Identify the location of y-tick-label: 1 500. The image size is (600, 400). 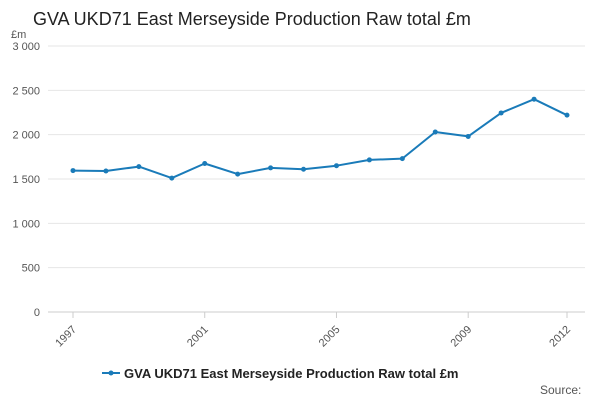
(26, 180).